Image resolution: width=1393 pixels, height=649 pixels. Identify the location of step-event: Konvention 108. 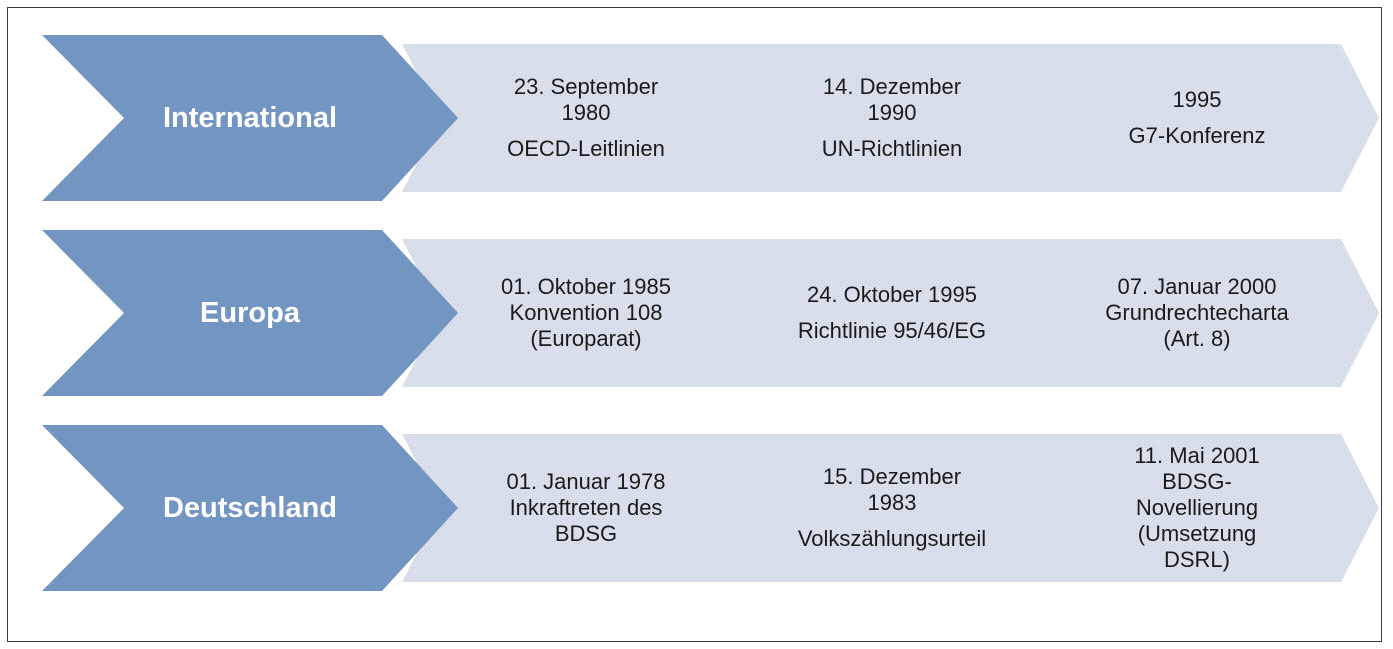
(586, 312).